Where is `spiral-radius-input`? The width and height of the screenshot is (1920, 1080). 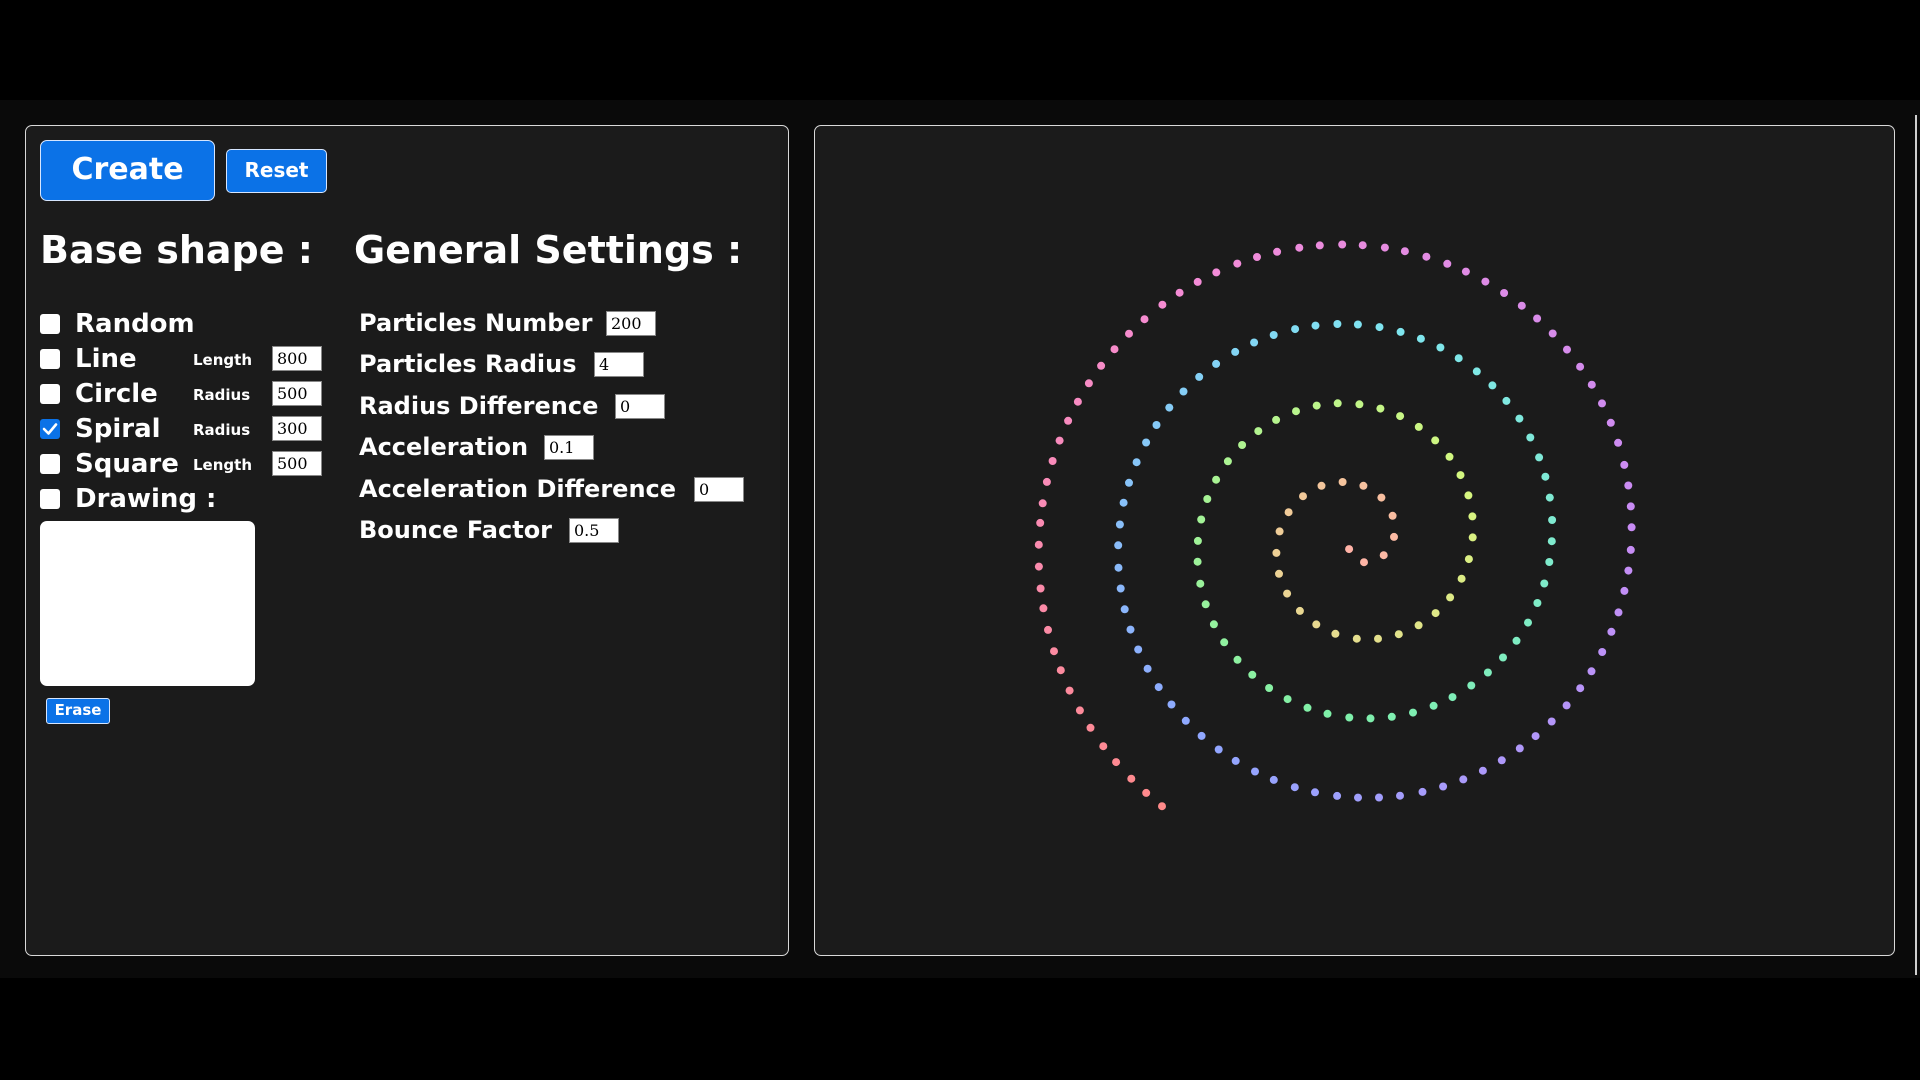
spiral-radius-input is located at coordinates (297, 428).